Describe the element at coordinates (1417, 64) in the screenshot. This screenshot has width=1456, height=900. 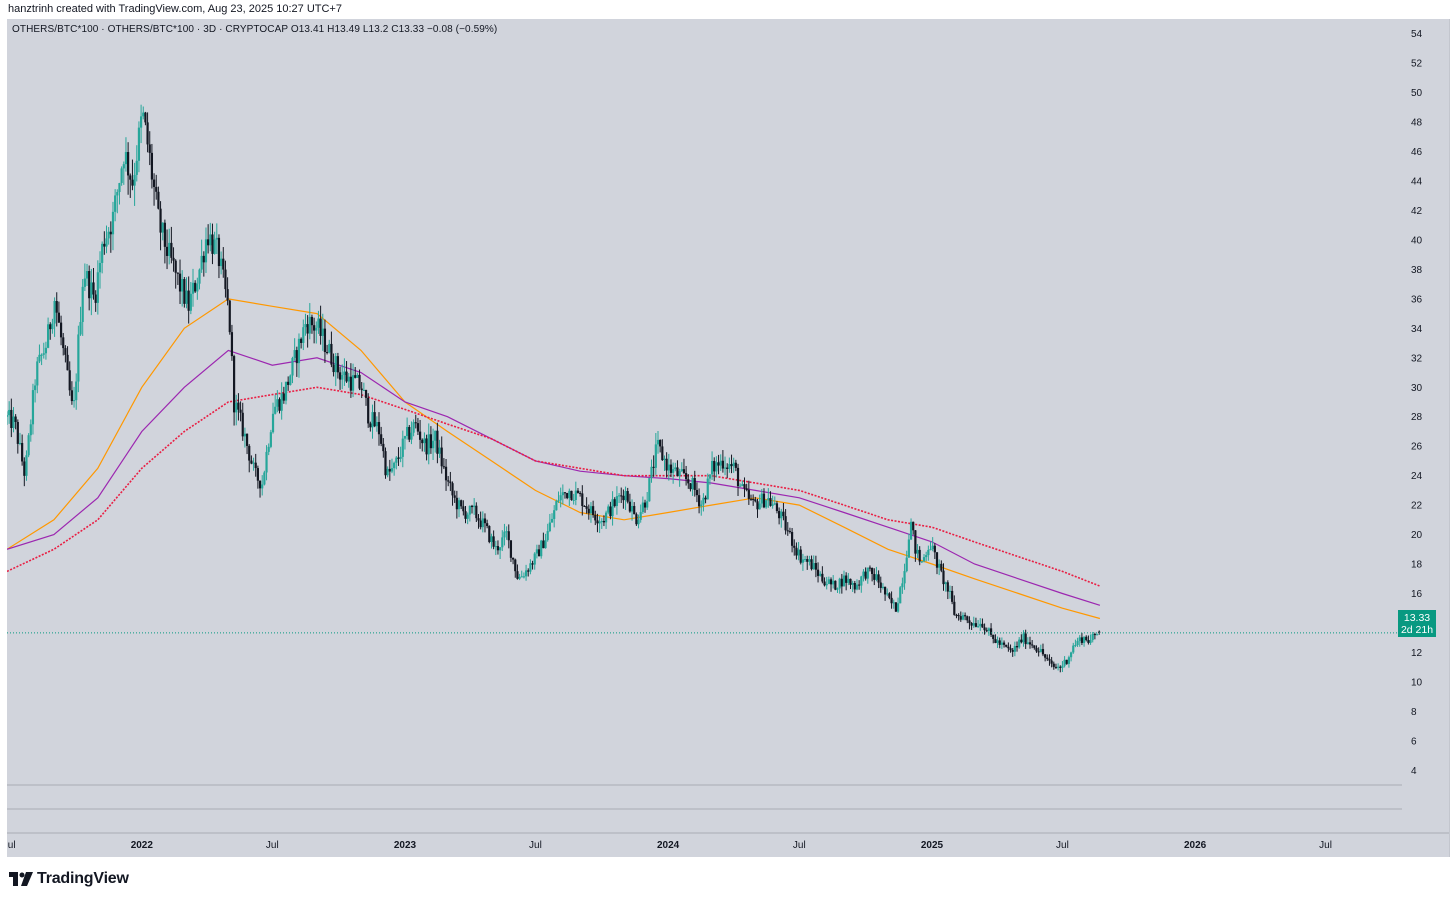
I see `price-tick-label: 52` at that location.